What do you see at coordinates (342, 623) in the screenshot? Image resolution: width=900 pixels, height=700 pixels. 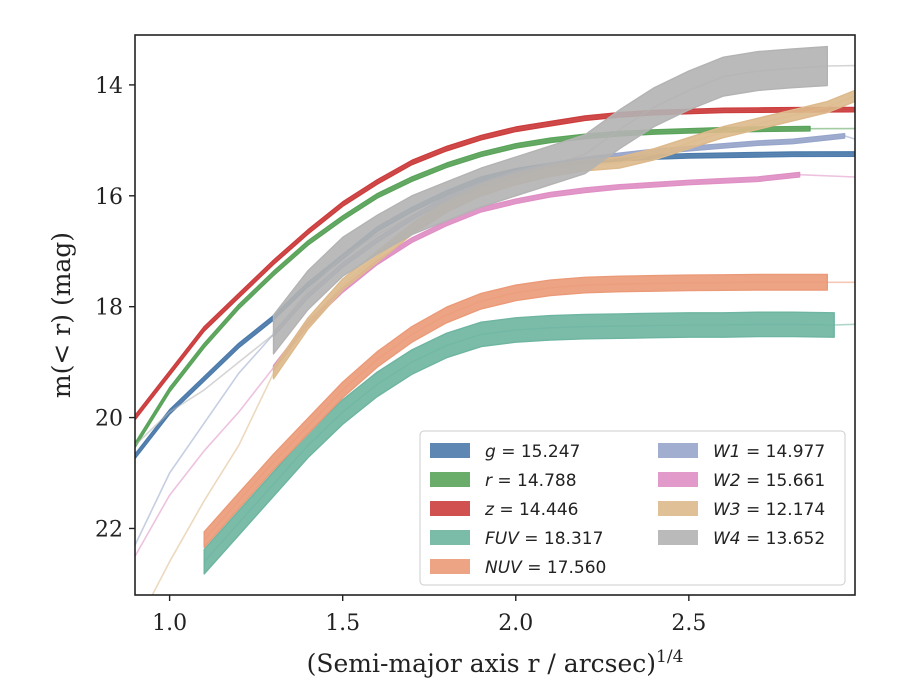 I see `x-tick-label: 1.5` at bounding box center [342, 623].